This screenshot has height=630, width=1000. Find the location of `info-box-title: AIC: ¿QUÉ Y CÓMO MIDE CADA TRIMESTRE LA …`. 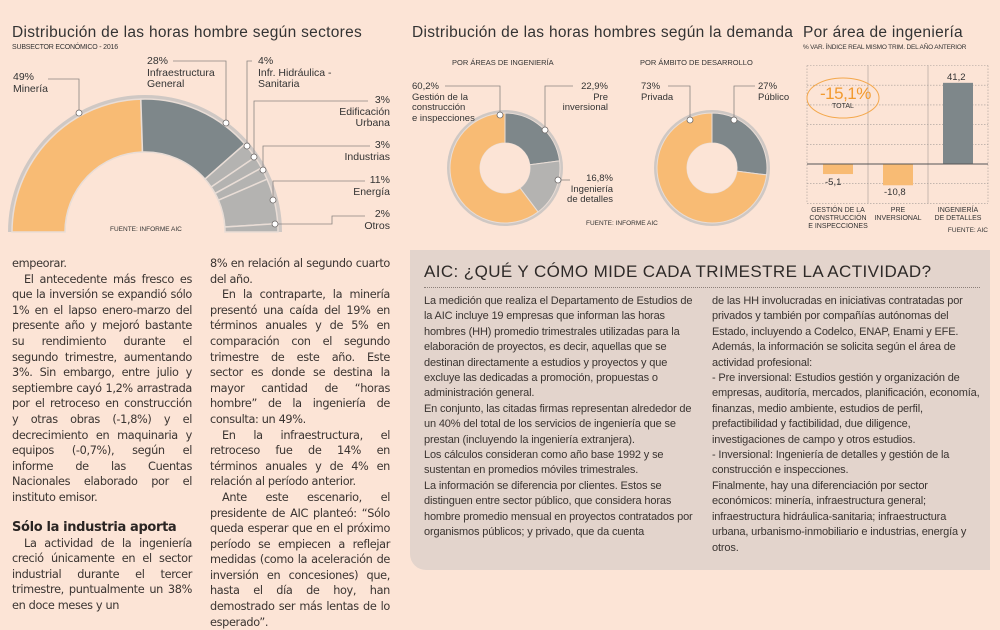

info-box-title: AIC: ¿QUÉ Y CÓMO MIDE CADA TRIMESTRE LA … is located at coordinates (678, 271).